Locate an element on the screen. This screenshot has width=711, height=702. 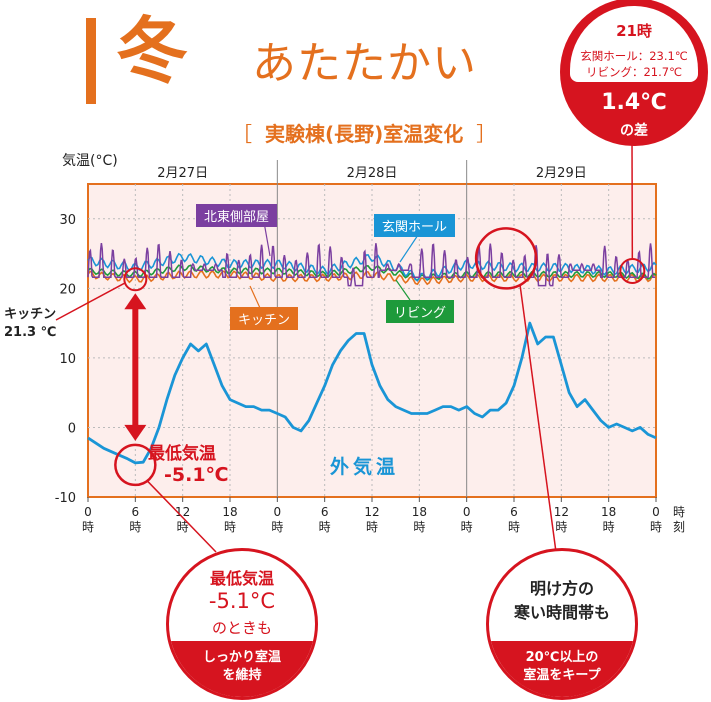
min-temp-leader-line is located at coordinates (181, 516).